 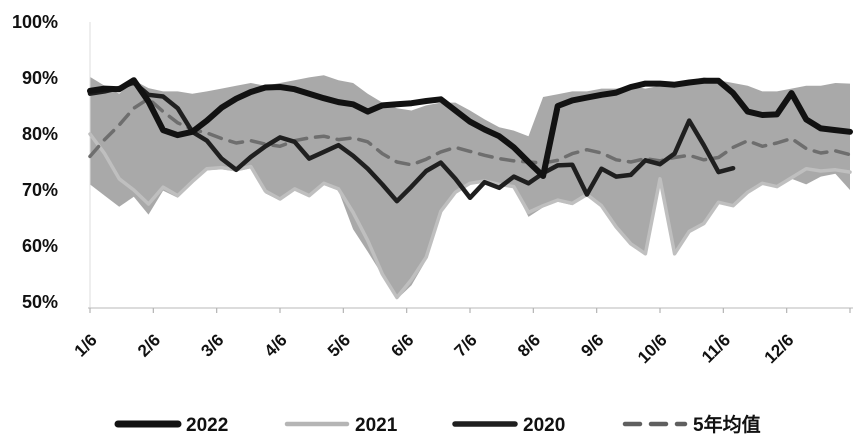 I want to click on legend-item-5avg: 5年均值, so click(x=691, y=424).